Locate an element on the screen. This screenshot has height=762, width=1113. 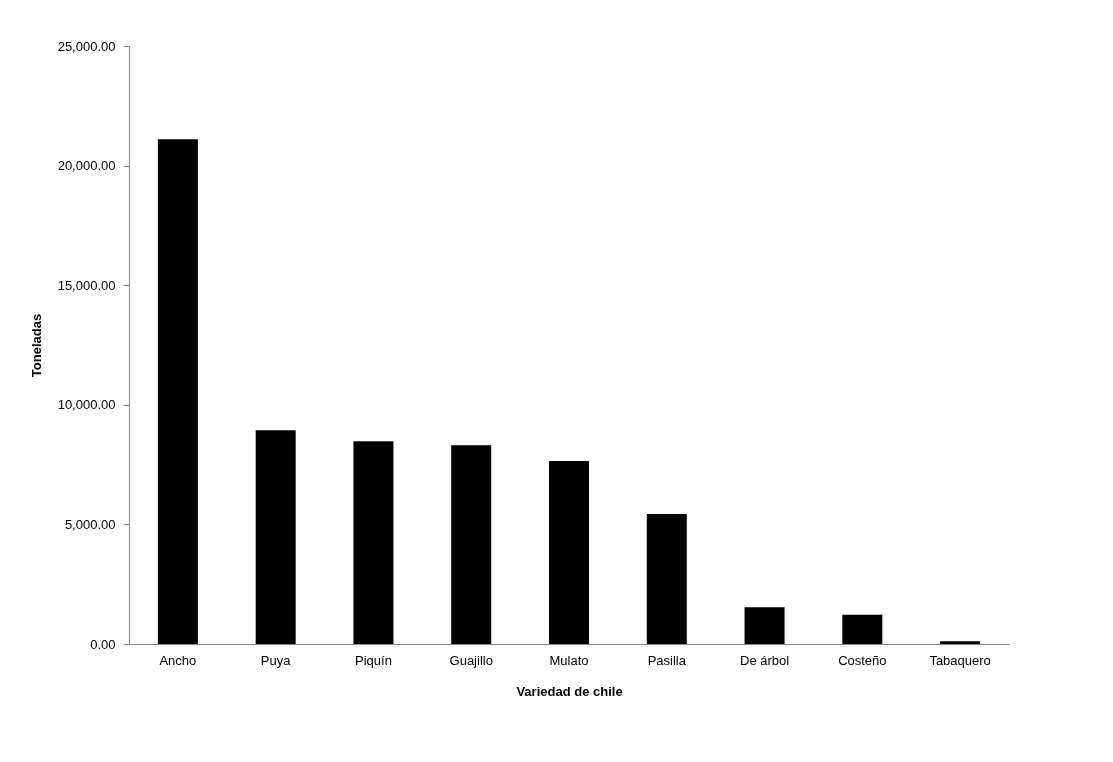
x-tick-label: Puya is located at coordinates (276, 660).